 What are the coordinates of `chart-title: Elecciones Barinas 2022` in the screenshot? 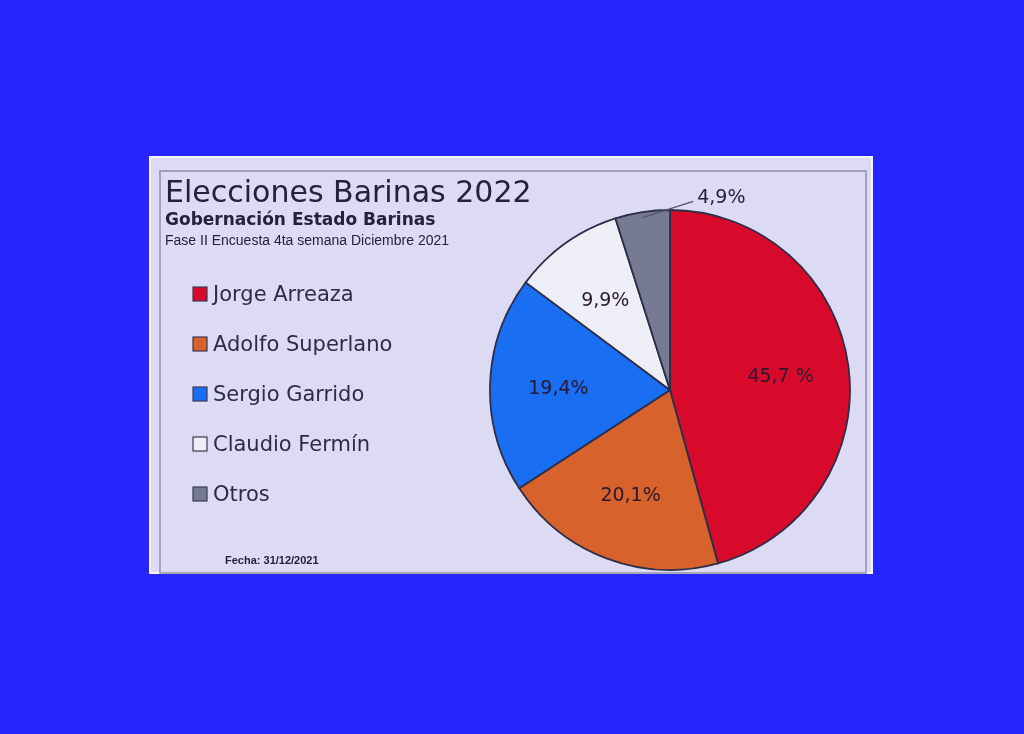 It's located at (348, 191).